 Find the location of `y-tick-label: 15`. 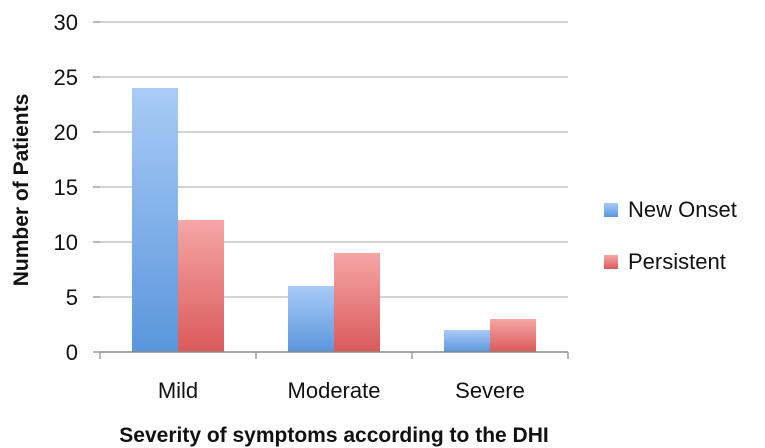

y-tick-label: 15 is located at coordinates (66, 187).